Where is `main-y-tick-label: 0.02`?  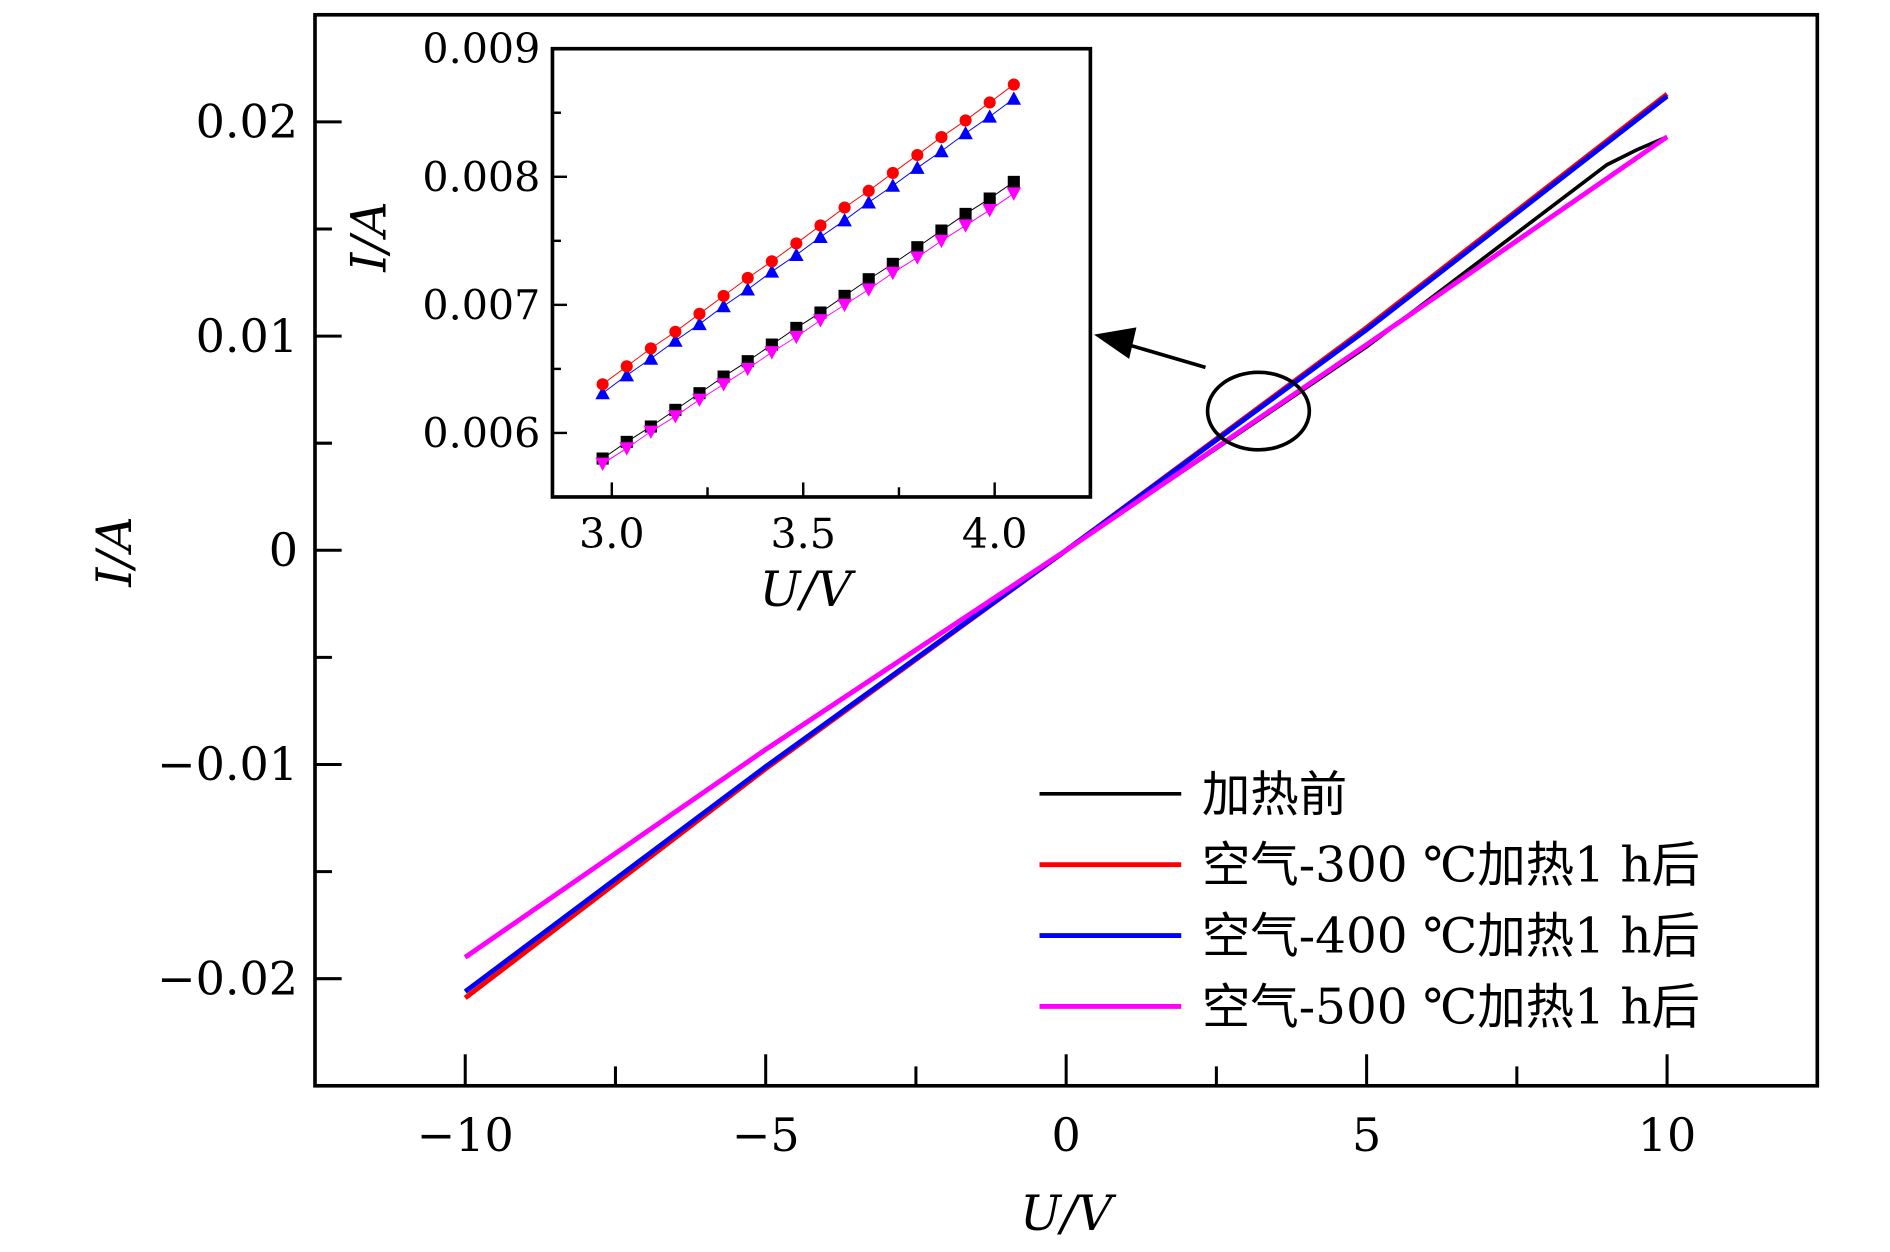
main-y-tick-label: 0.02 is located at coordinates (247, 122).